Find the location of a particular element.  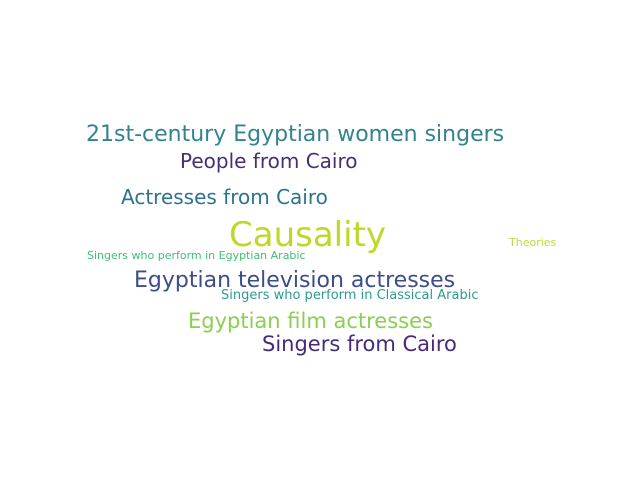

word-theories: Theories is located at coordinates (533, 242).